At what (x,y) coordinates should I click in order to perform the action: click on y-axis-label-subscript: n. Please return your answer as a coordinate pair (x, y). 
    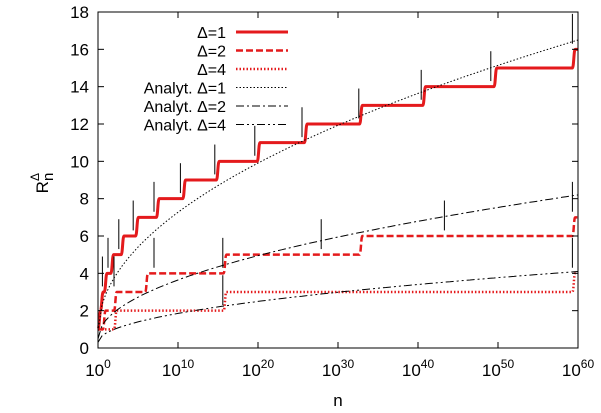
    Looking at the image, I should click on (48, 177).